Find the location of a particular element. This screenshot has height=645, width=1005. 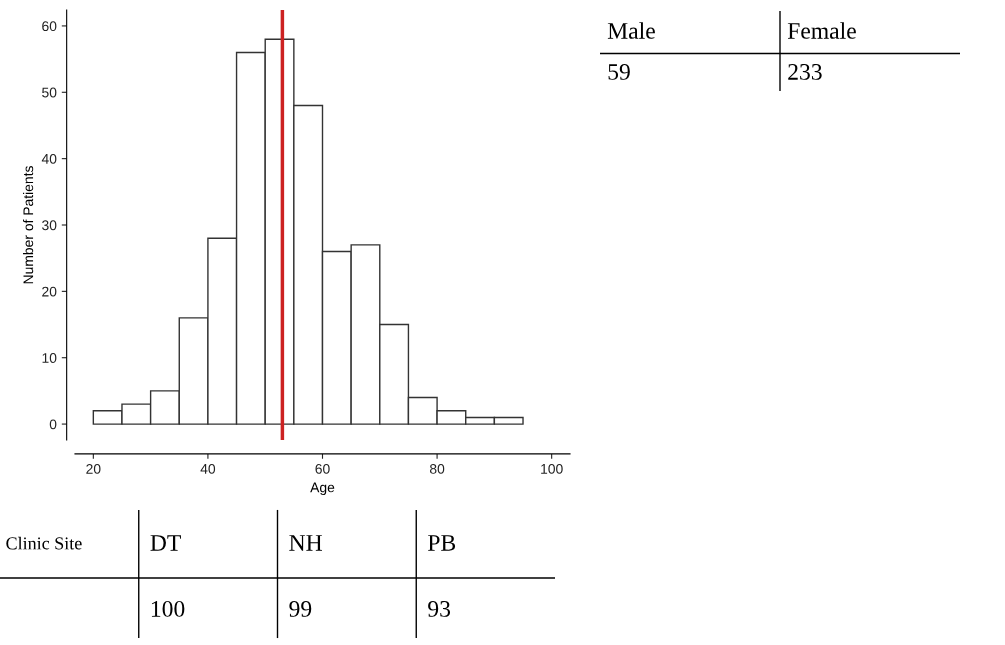

data-label: 99 is located at coordinates (300, 609).